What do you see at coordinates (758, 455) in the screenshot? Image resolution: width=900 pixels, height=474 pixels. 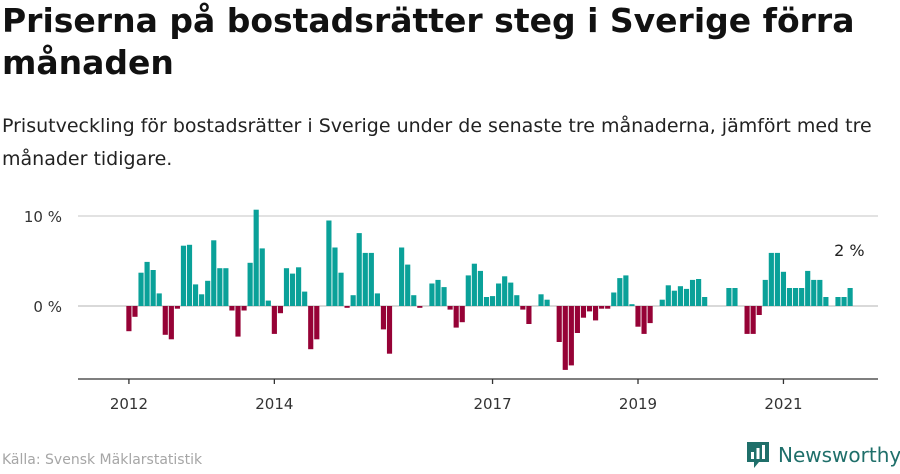 I see `newsworthy-logo-icon` at bounding box center [758, 455].